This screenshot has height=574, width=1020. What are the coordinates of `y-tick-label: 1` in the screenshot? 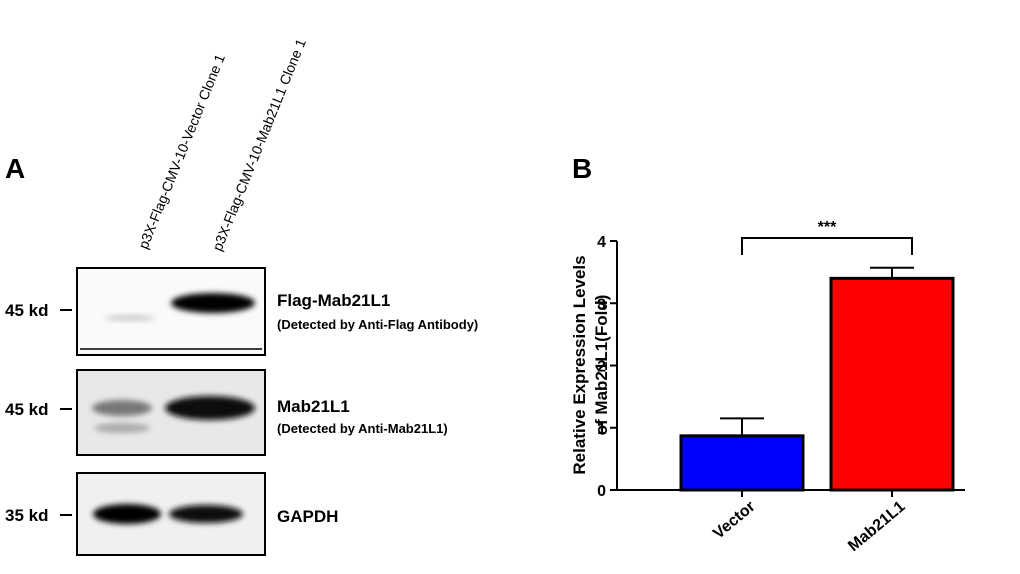 It's located at (601, 429).